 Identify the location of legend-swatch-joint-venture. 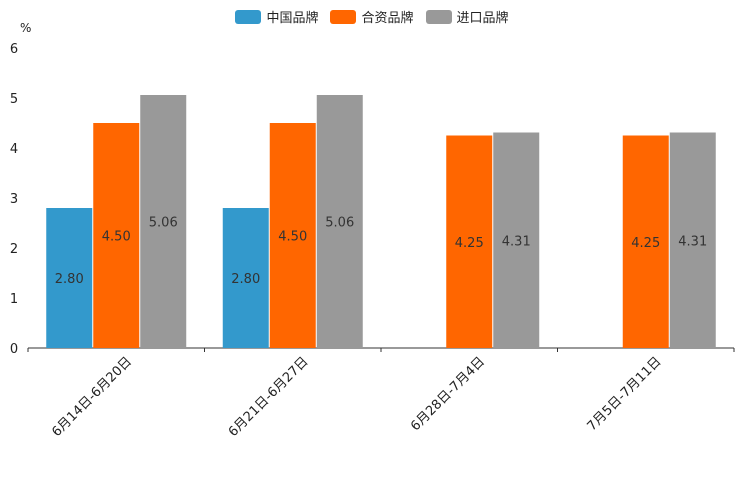
(343, 16).